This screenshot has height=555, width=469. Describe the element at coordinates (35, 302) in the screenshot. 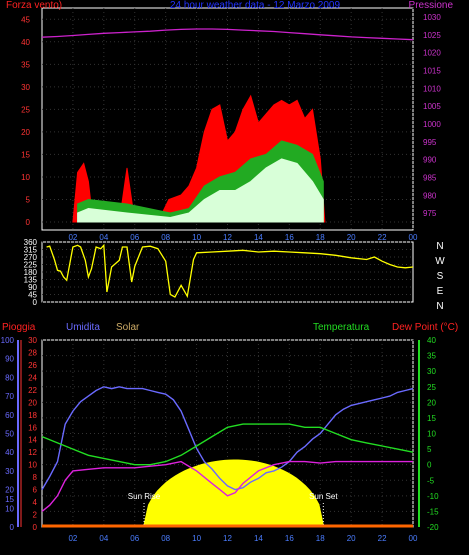

I see `direction-tick-label: 0` at that location.